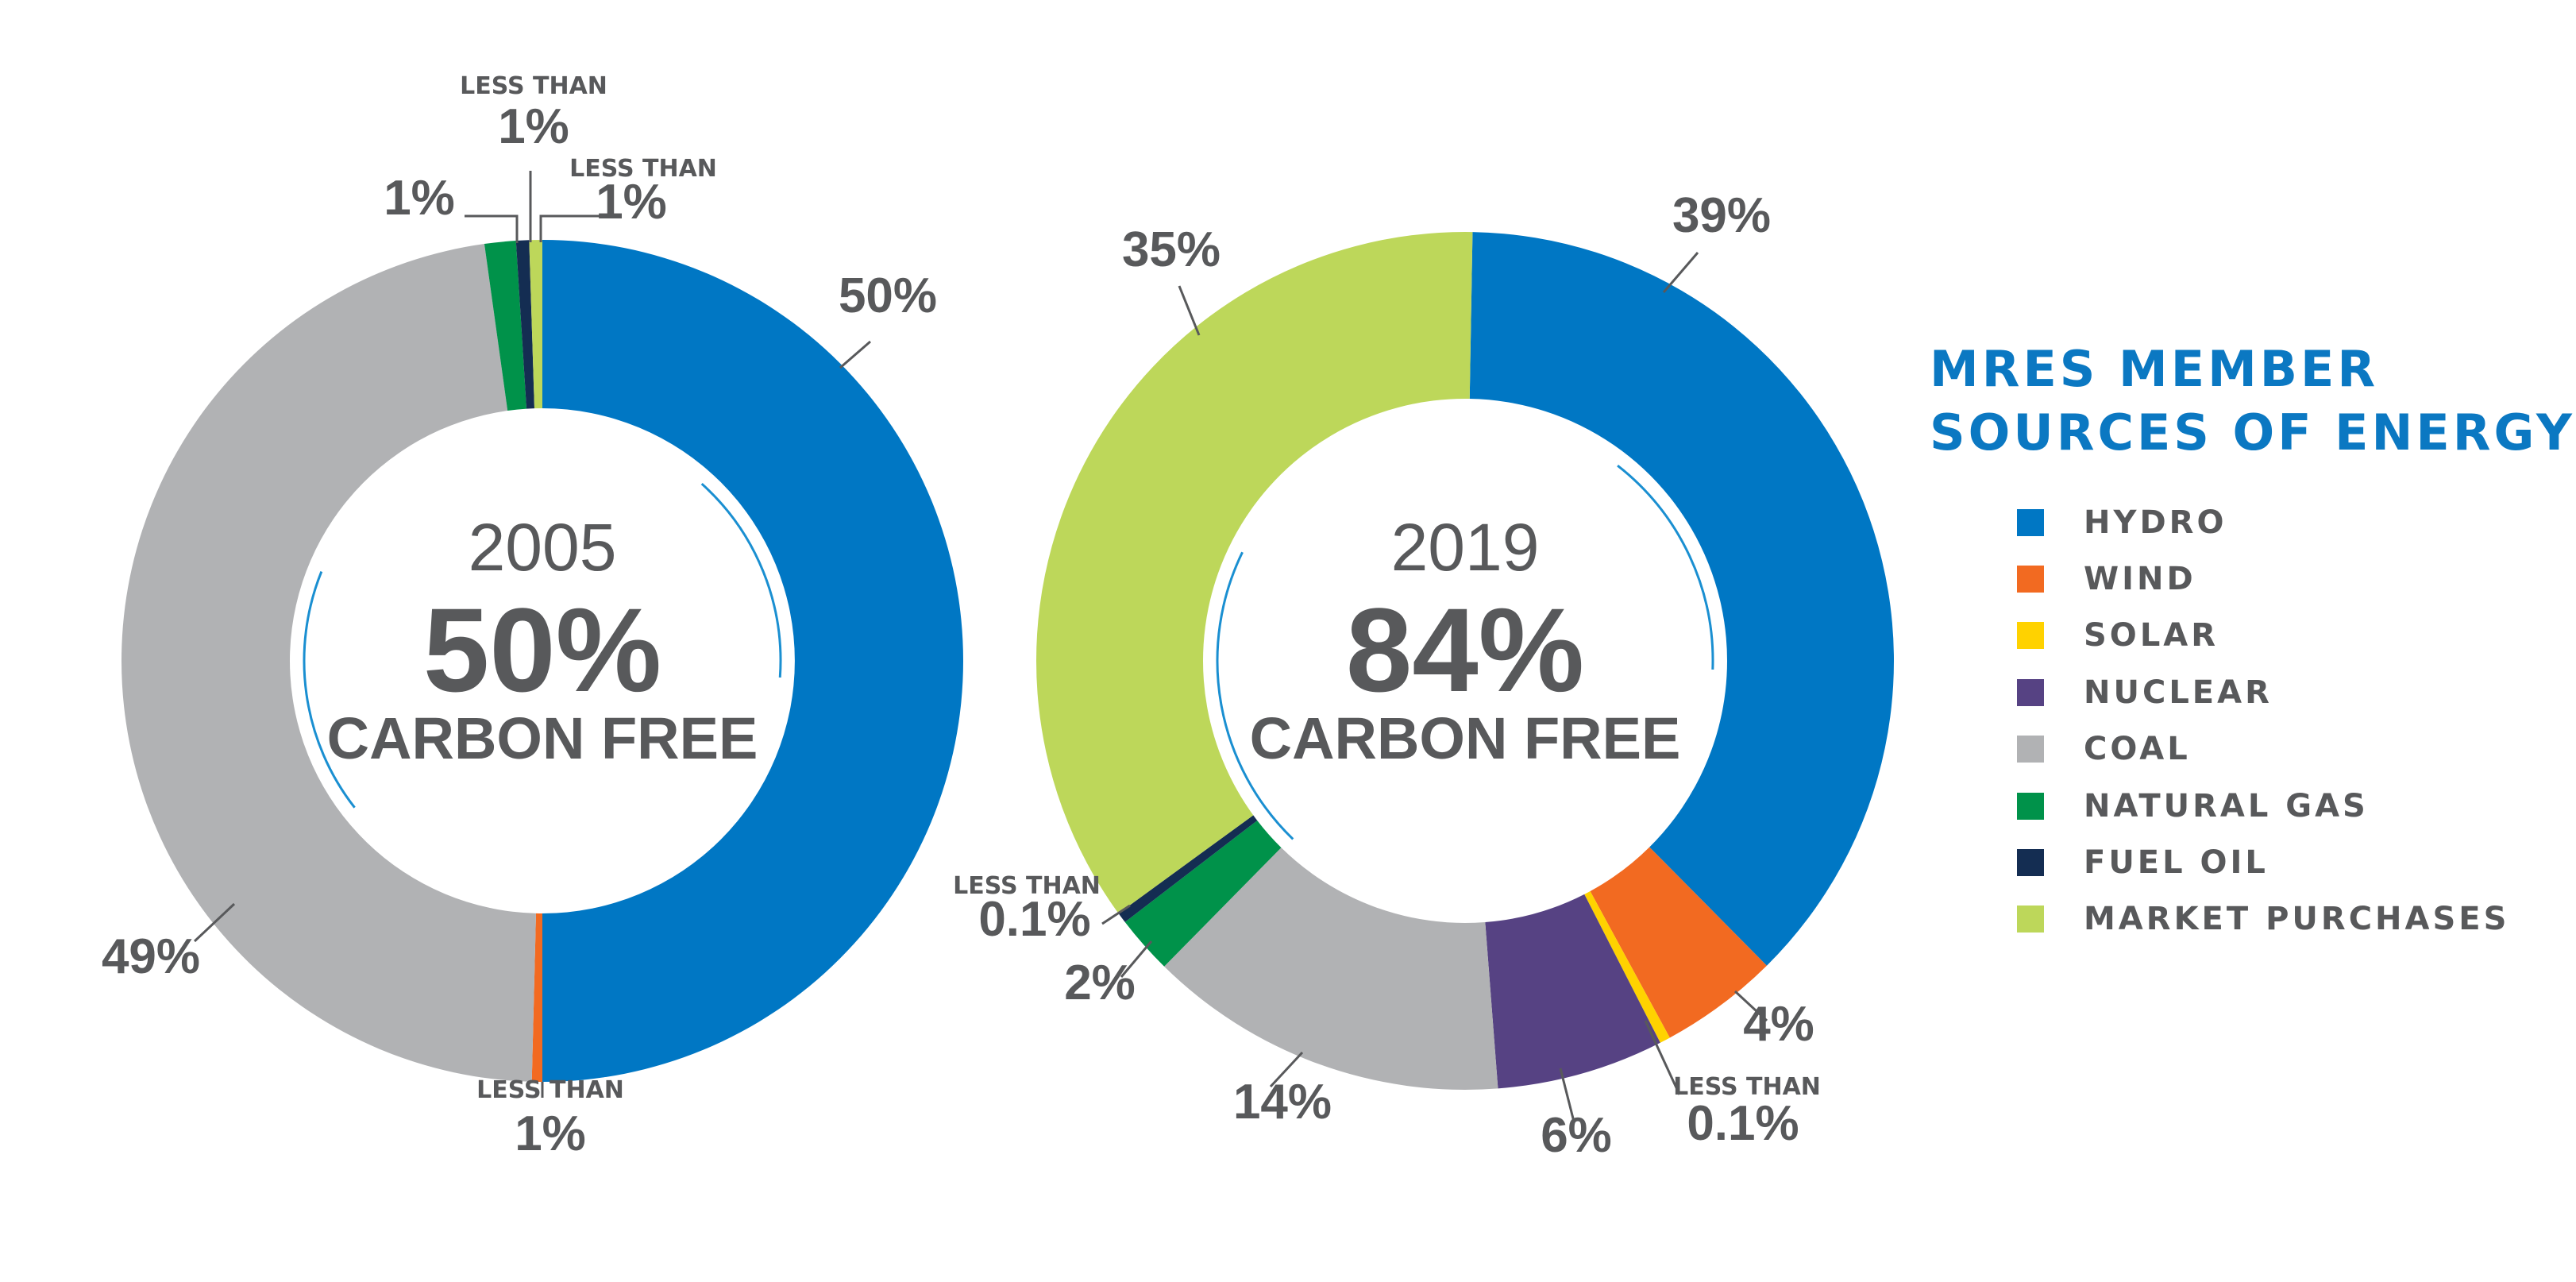 This screenshot has height=1282, width=2576. What do you see at coordinates (543, 547) in the screenshot?
I see `center-year: 2005` at bounding box center [543, 547].